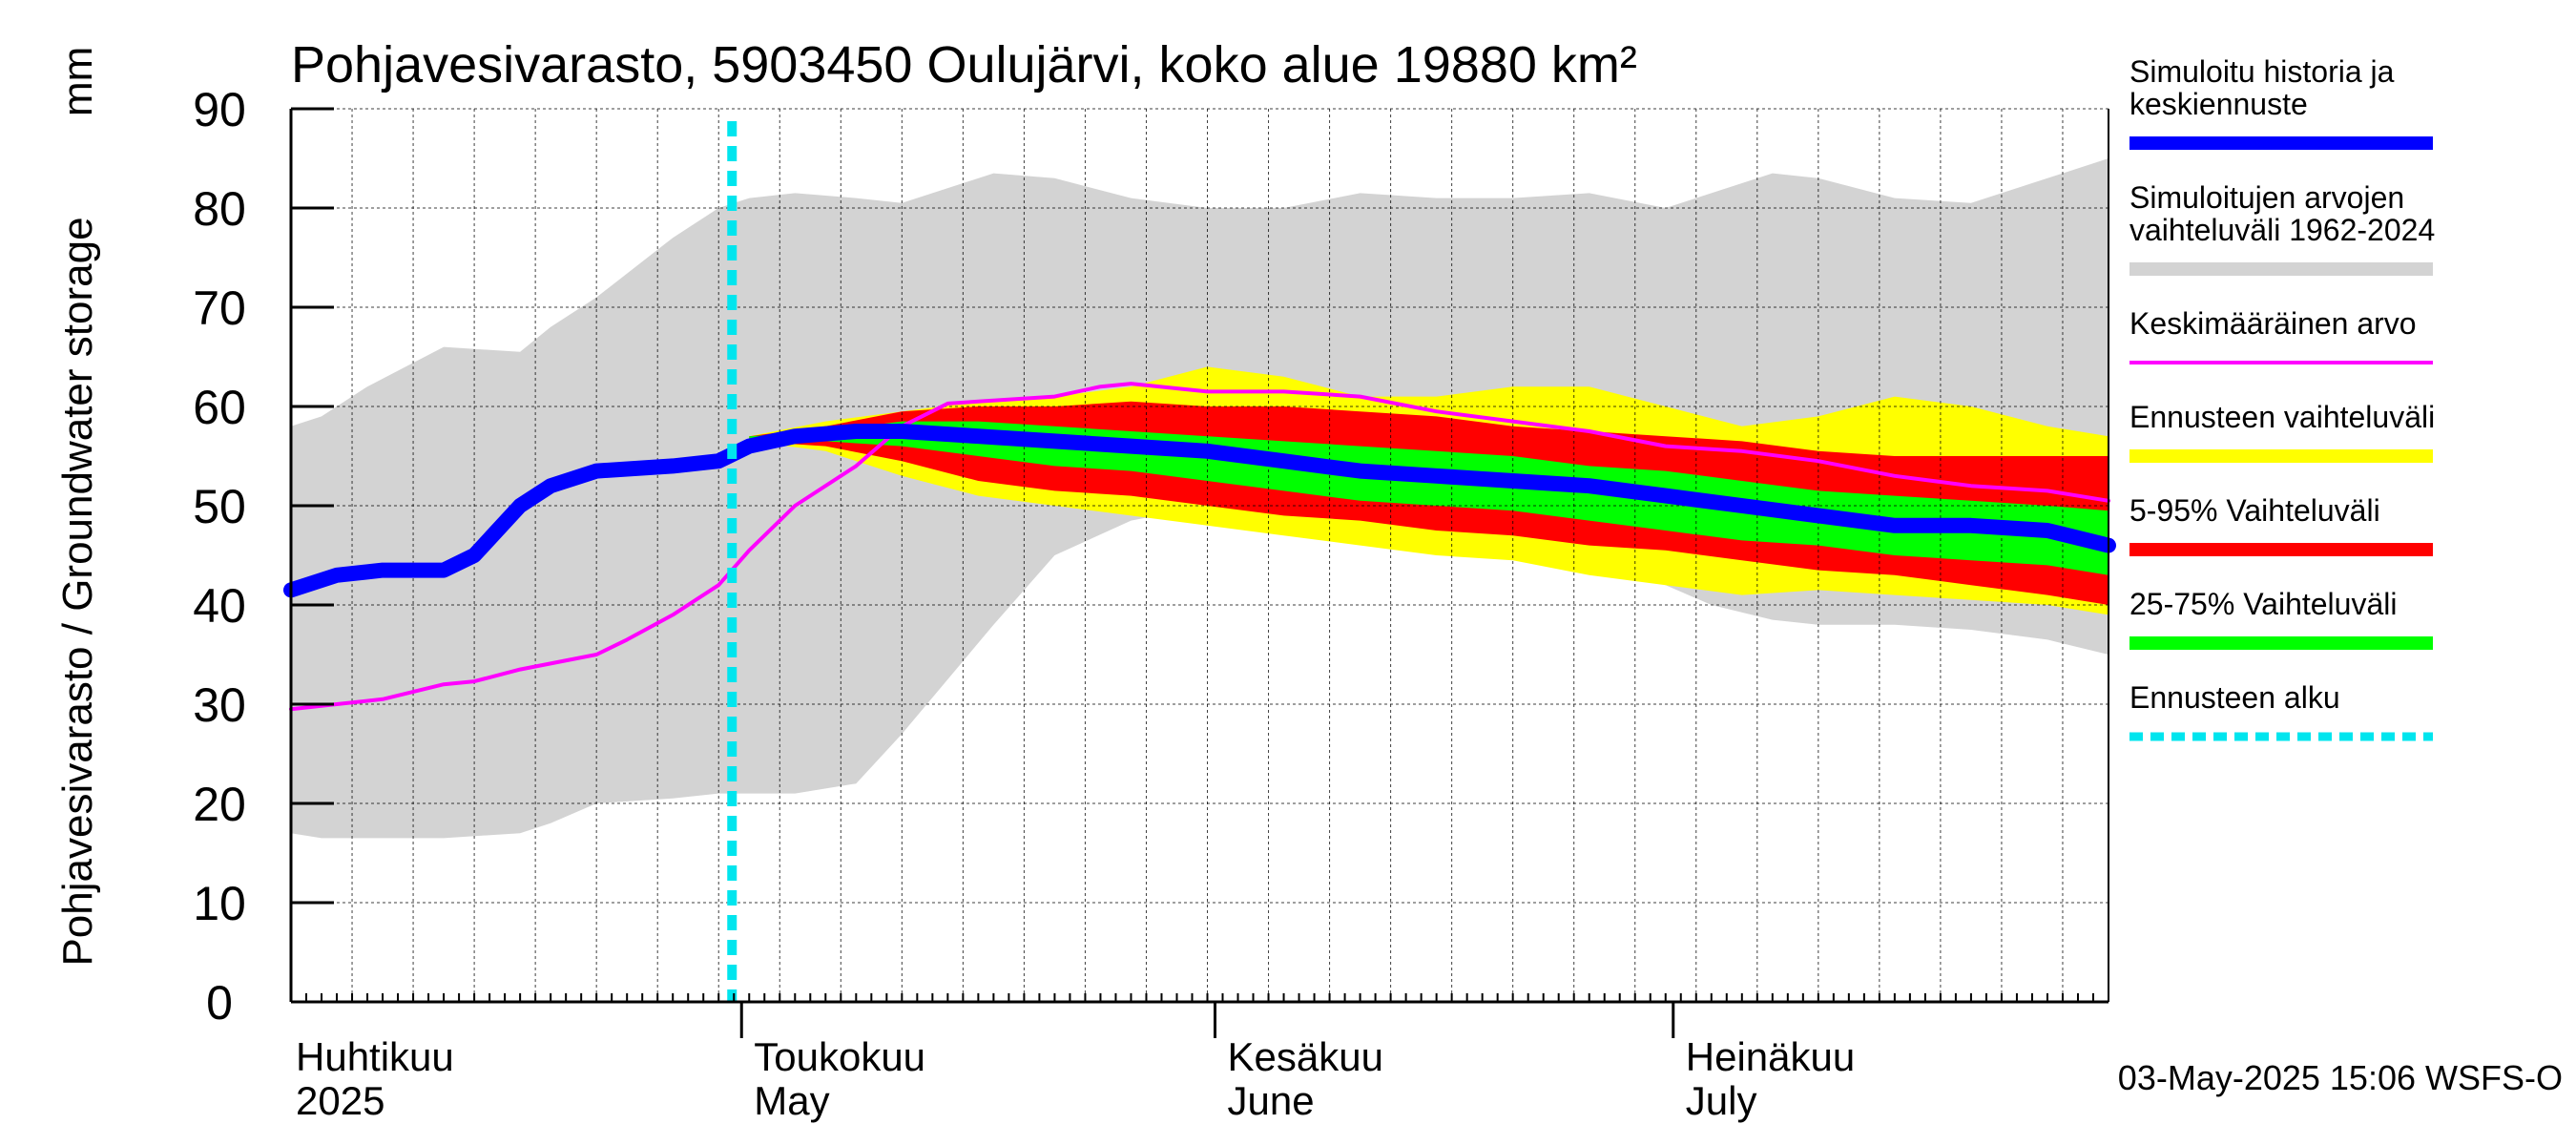  I want to click on footer-timestamp: 03-May-2025 15:06 WSFS-O, so click(2340, 1077).